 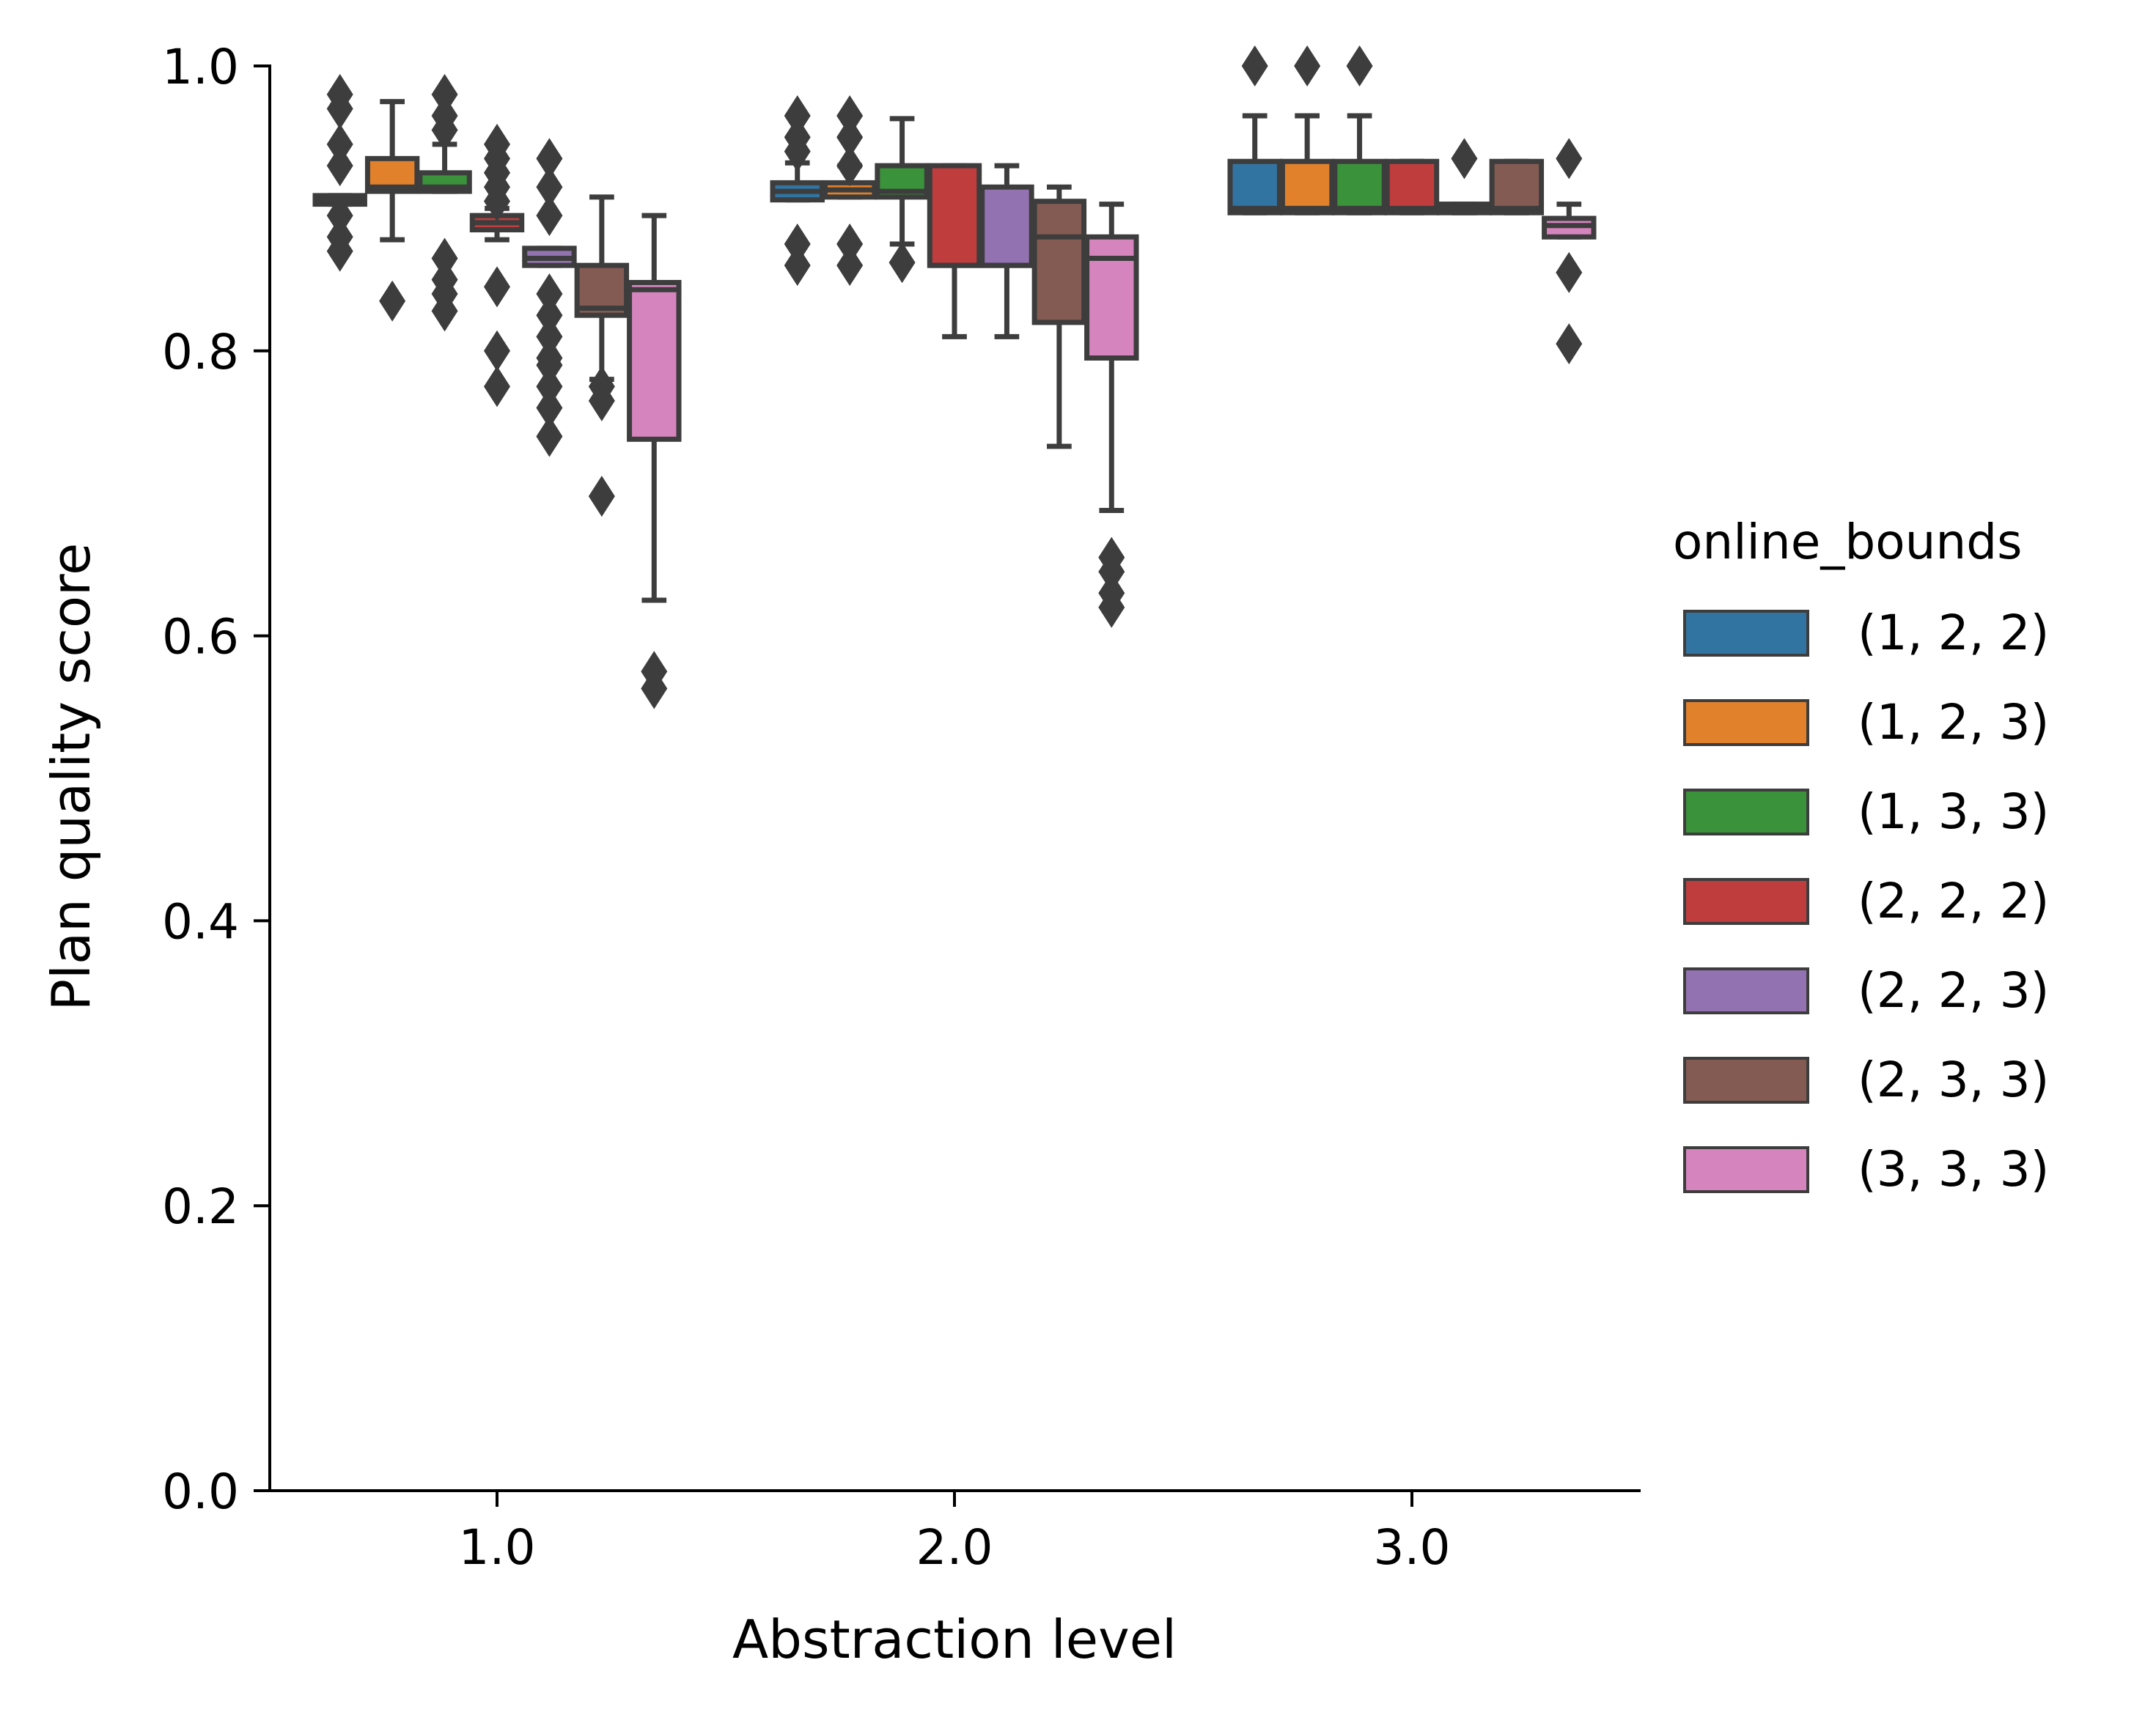 What do you see at coordinates (200, 921) in the screenshot?
I see `y-tick-label: 0.4` at bounding box center [200, 921].